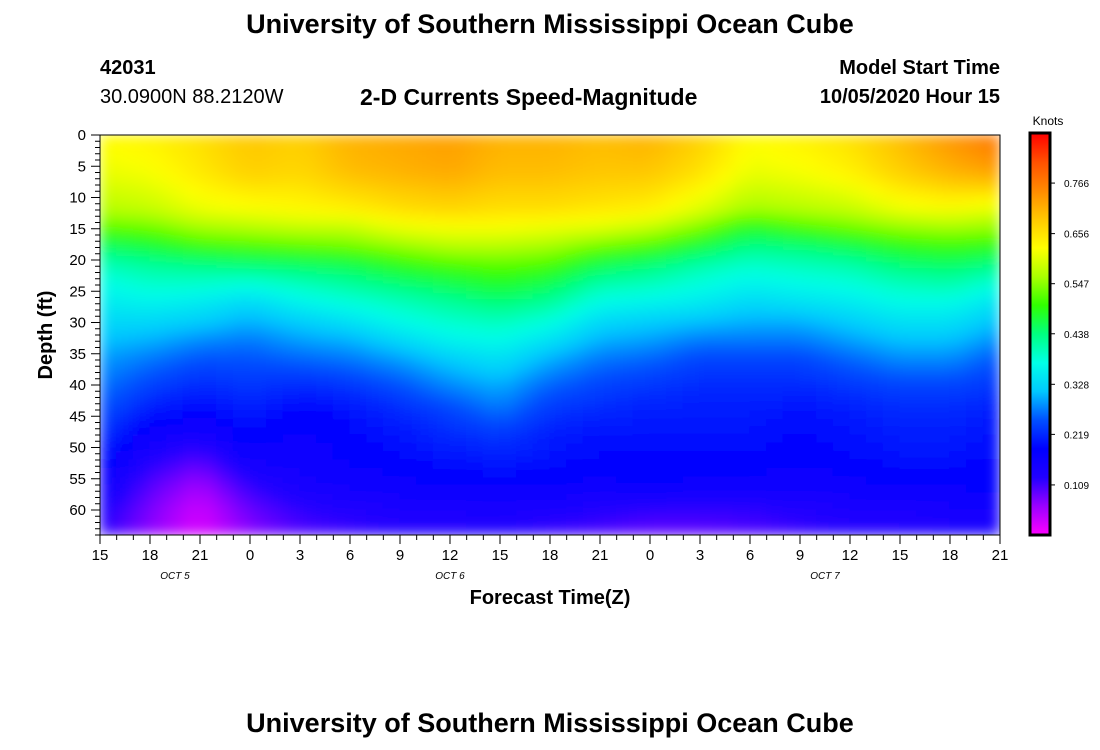  What do you see at coordinates (77, 510) in the screenshot?
I see `y-tick-label: 60` at bounding box center [77, 510].